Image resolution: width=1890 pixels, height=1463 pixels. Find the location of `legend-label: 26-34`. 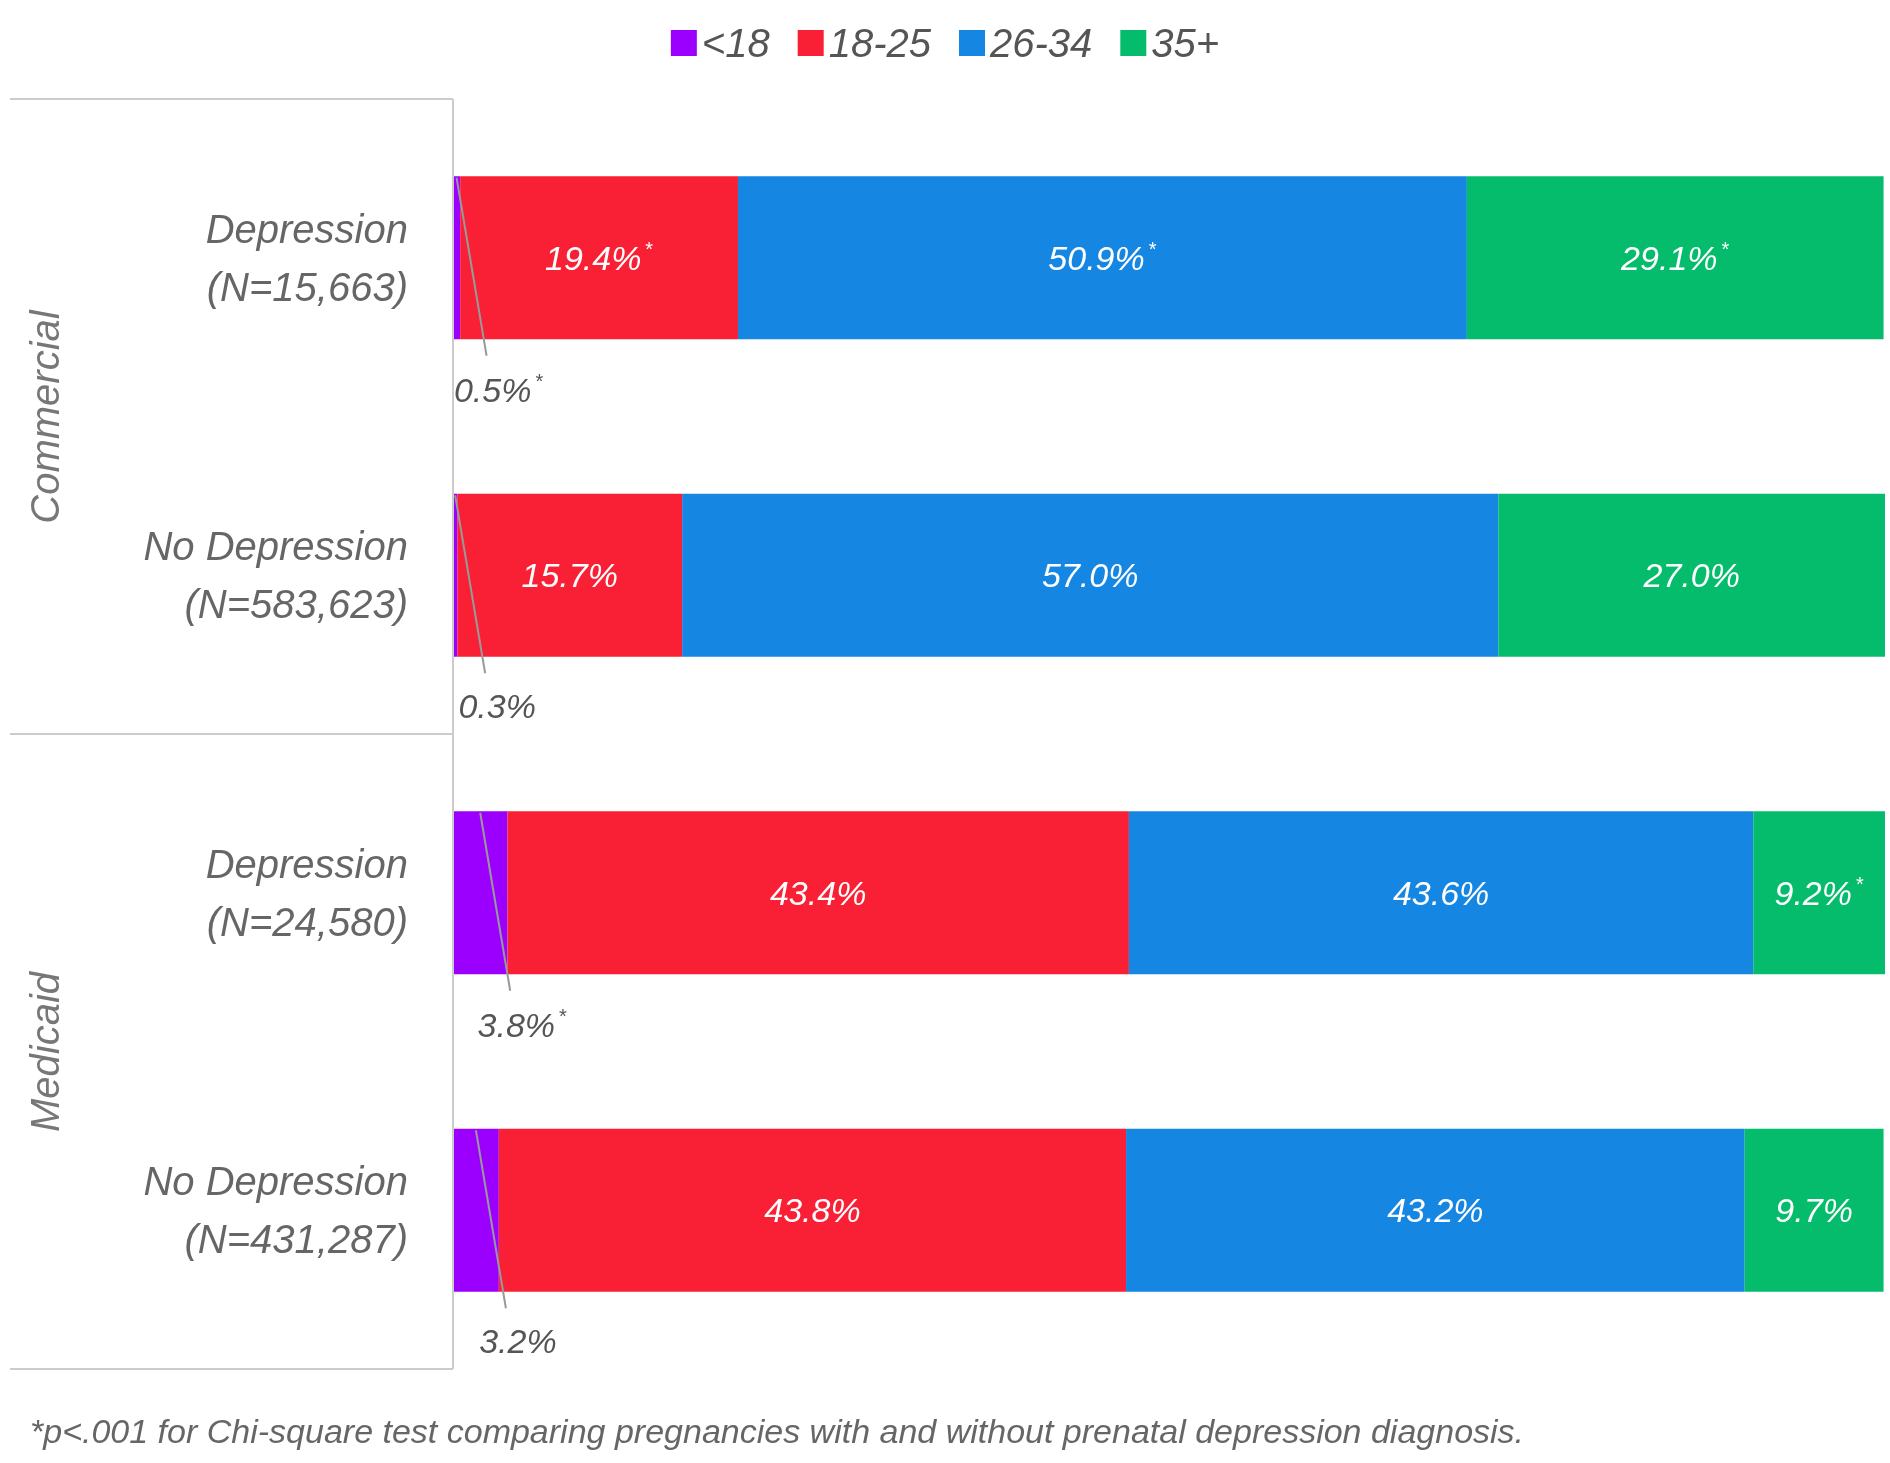

legend-label: 26-34 is located at coordinates (1041, 43).